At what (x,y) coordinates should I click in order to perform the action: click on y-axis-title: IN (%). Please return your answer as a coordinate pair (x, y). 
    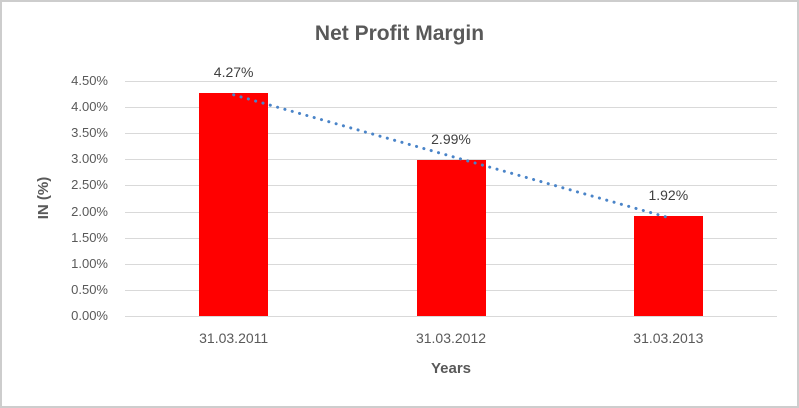
    Looking at the image, I should click on (43, 198).